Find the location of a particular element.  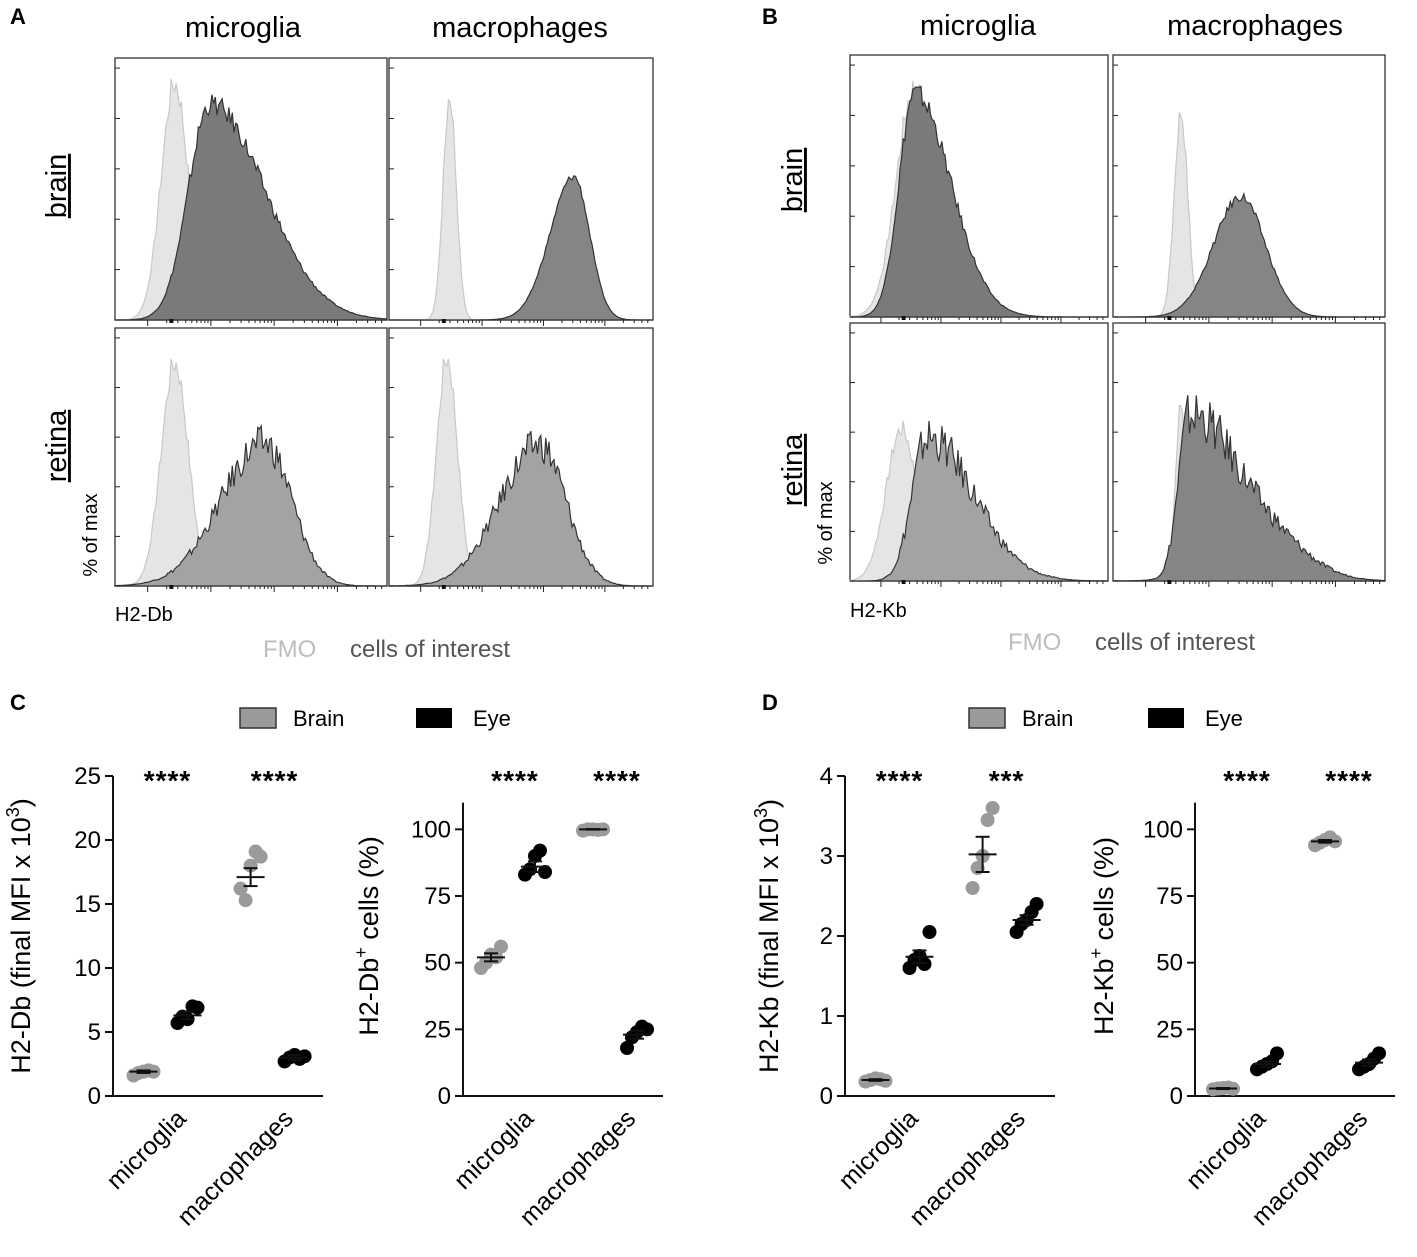

panel-label-d: D is located at coordinates (770, 702).